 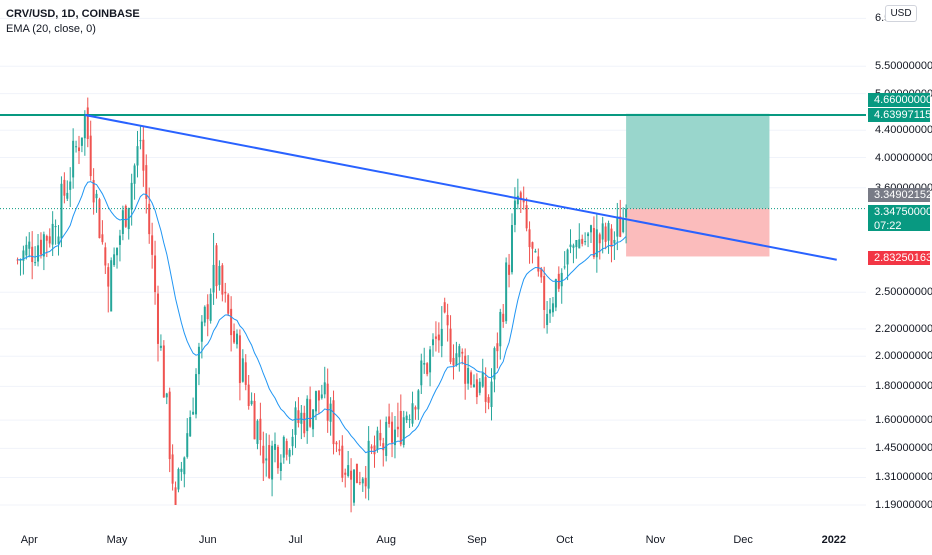 I want to click on stop-price-tag: 2.83250163, so click(x=900, y=258).